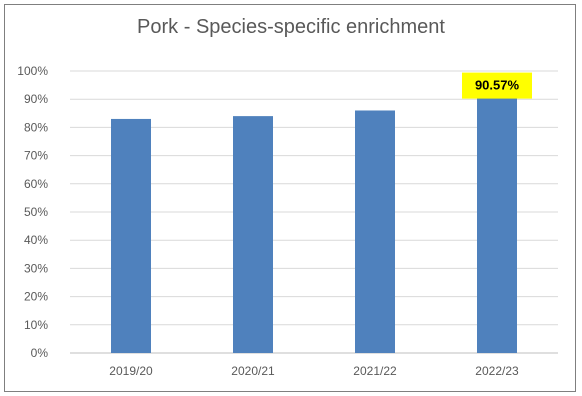 This screenshot has width=582, height=396. I want to click on x-tick-label: 2021/22, so click(375, 371).